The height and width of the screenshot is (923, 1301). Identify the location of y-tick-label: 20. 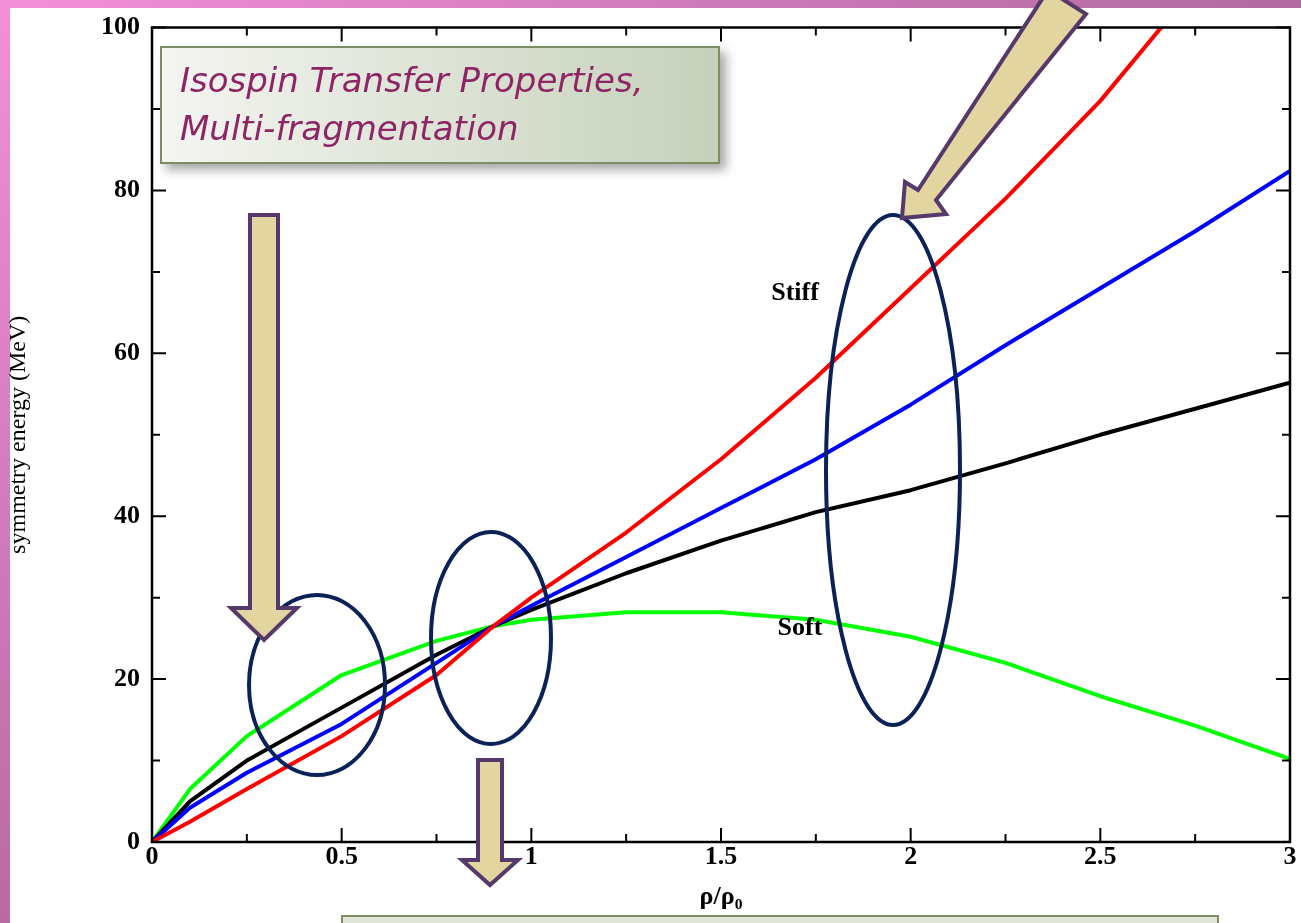
(127, 677).